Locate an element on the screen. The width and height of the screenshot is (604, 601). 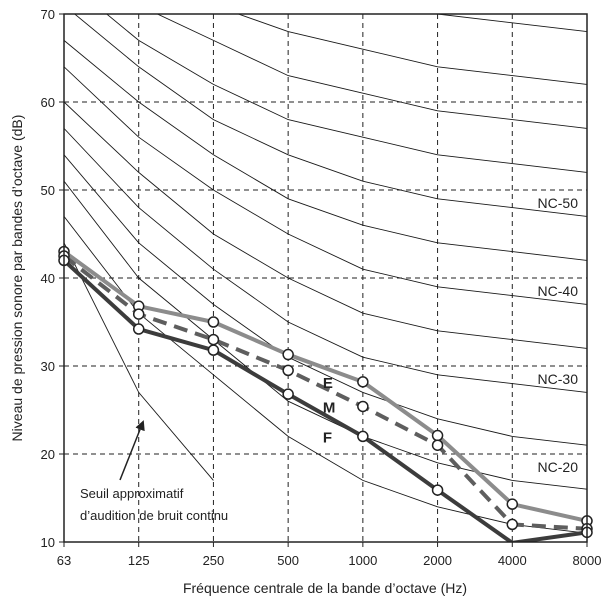
y-tick-label: 20 is located at coordinates (48, 454).